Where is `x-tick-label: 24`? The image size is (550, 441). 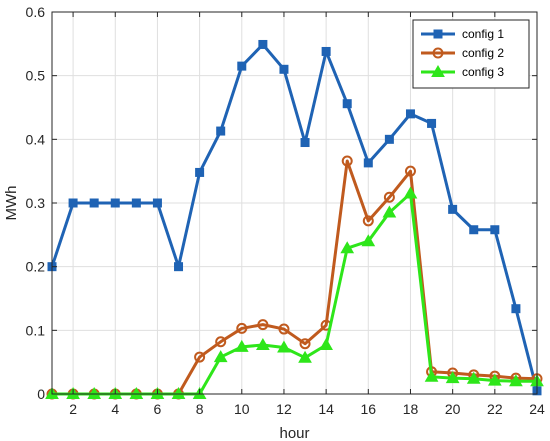
x-tick-label: 24 is located at coordinates (537, 409).